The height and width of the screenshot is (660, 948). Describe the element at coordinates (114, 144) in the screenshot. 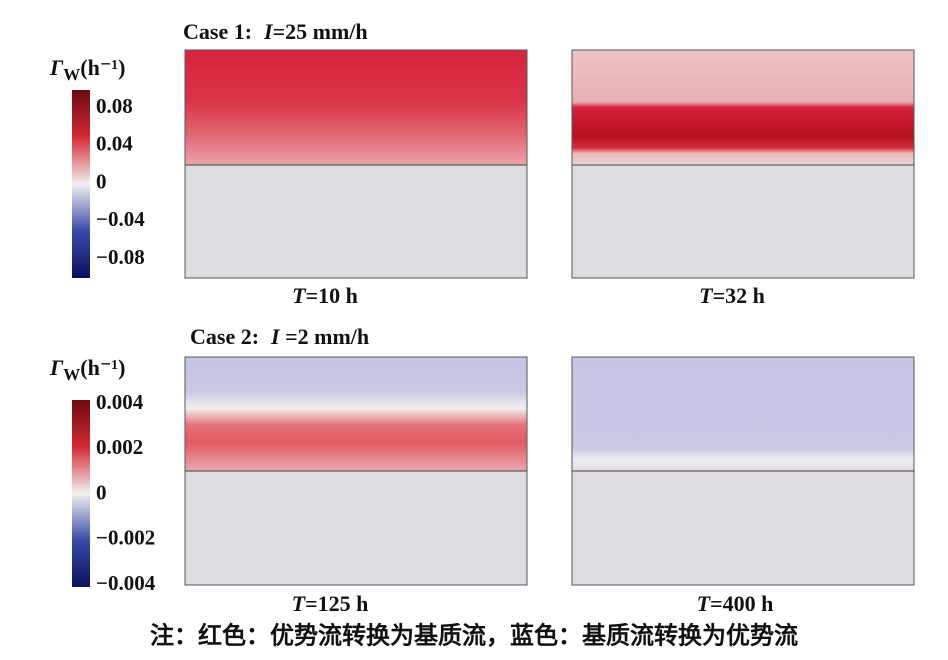

I see `colorbar-tick-label: 0.04` at that location.